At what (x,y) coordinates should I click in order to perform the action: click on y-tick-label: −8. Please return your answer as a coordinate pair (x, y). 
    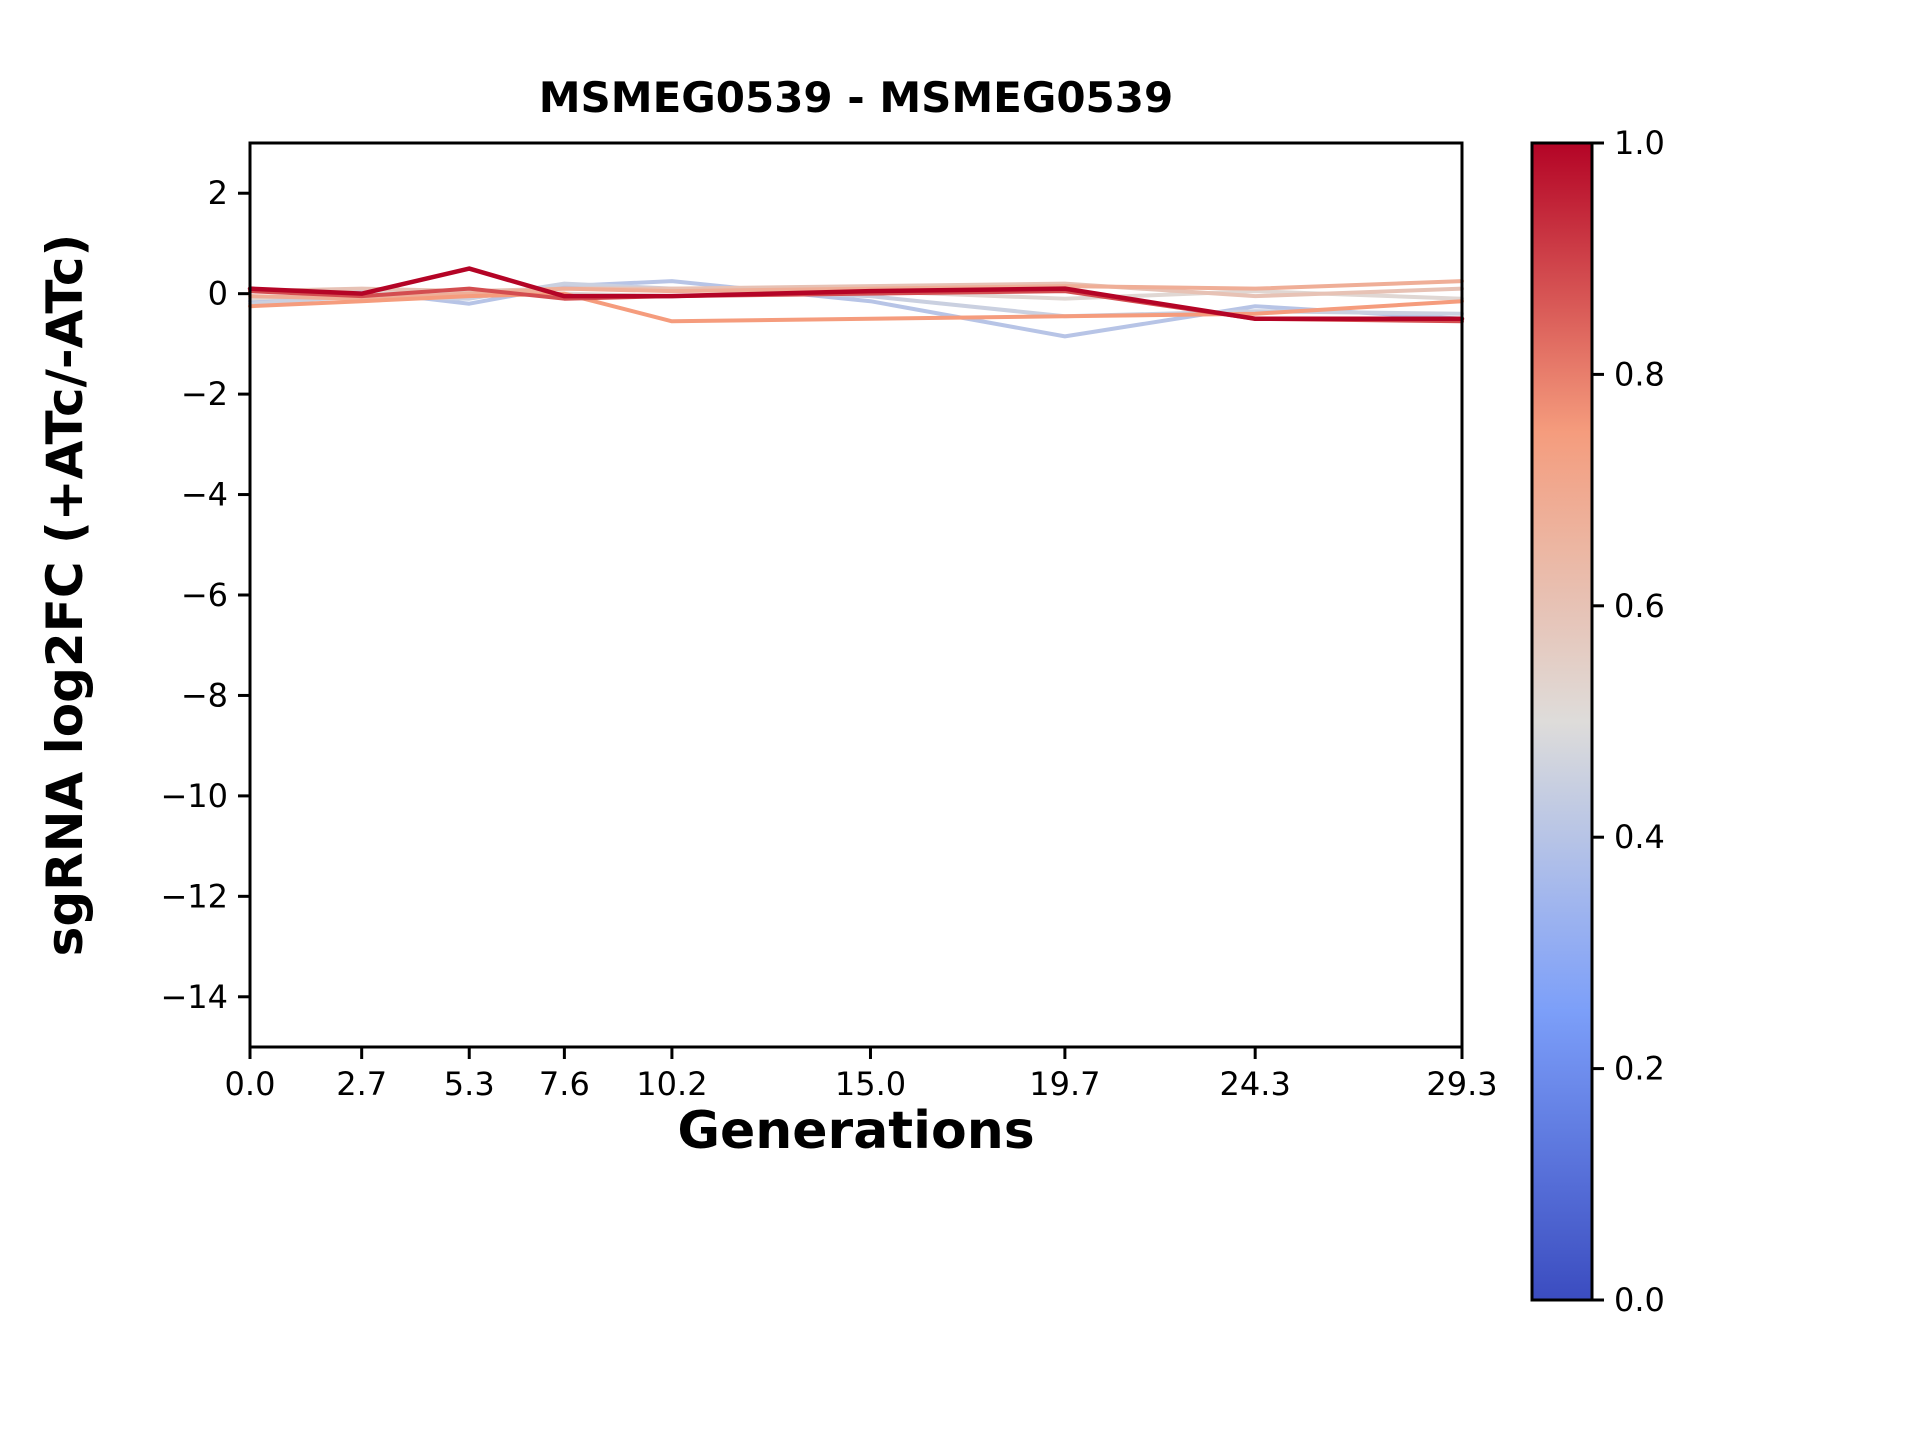
    Looking at the image, I should click on (204, 695).